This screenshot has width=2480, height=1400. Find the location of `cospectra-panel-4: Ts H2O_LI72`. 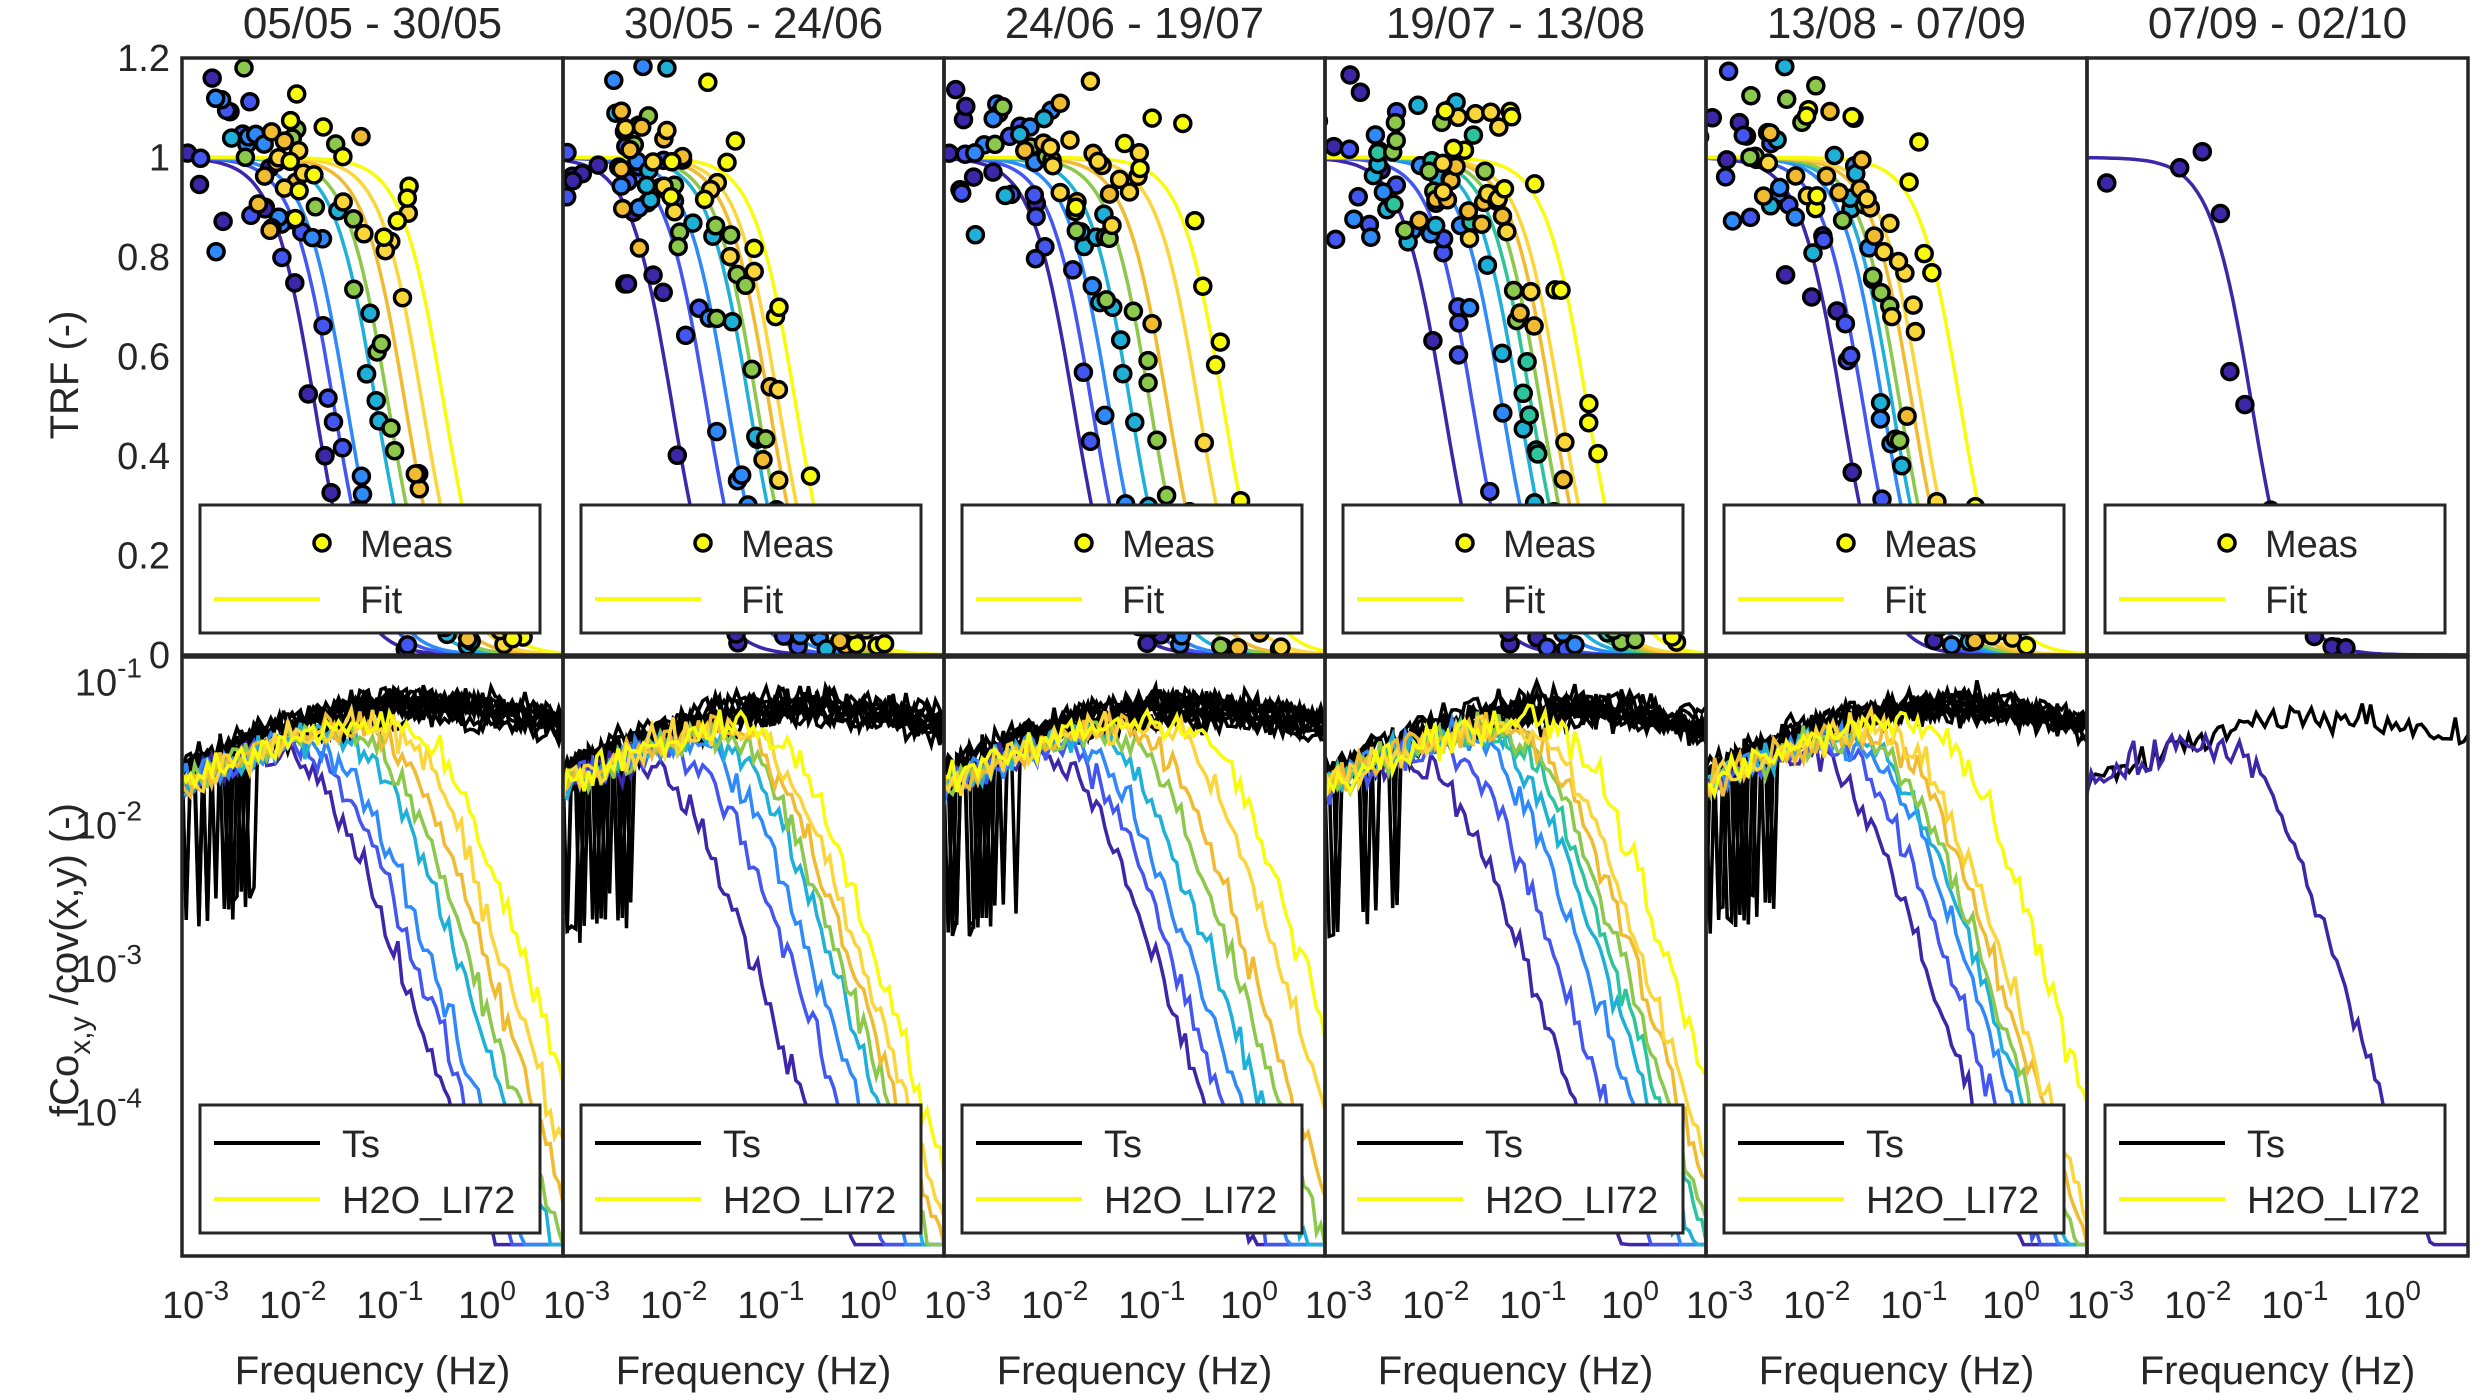

cospectra-panel-4: Ts H2O_LI72 is located at coordinates (1515, 956).